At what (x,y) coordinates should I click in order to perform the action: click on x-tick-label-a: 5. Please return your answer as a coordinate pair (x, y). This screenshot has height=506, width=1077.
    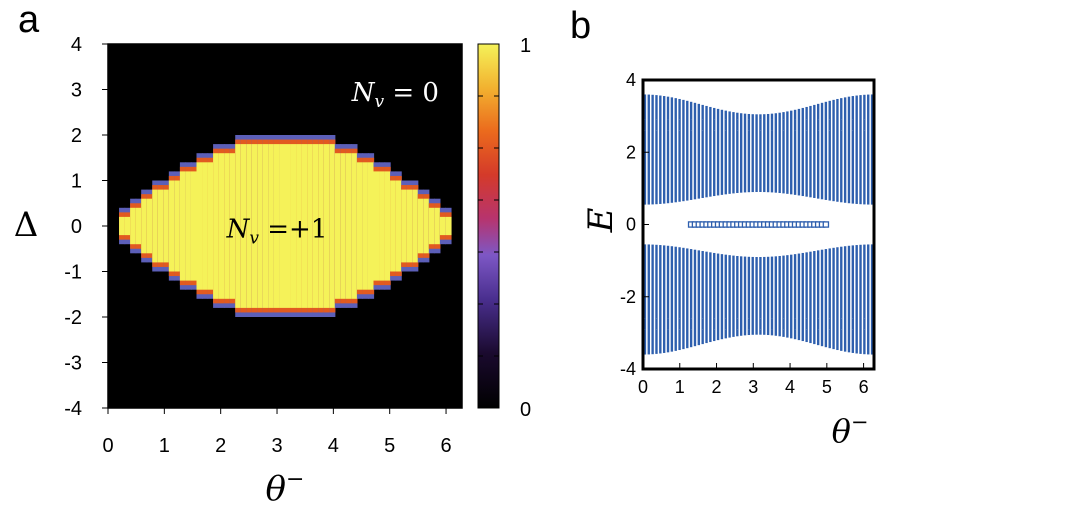
    Looking at the image, I should click on (389, 446).